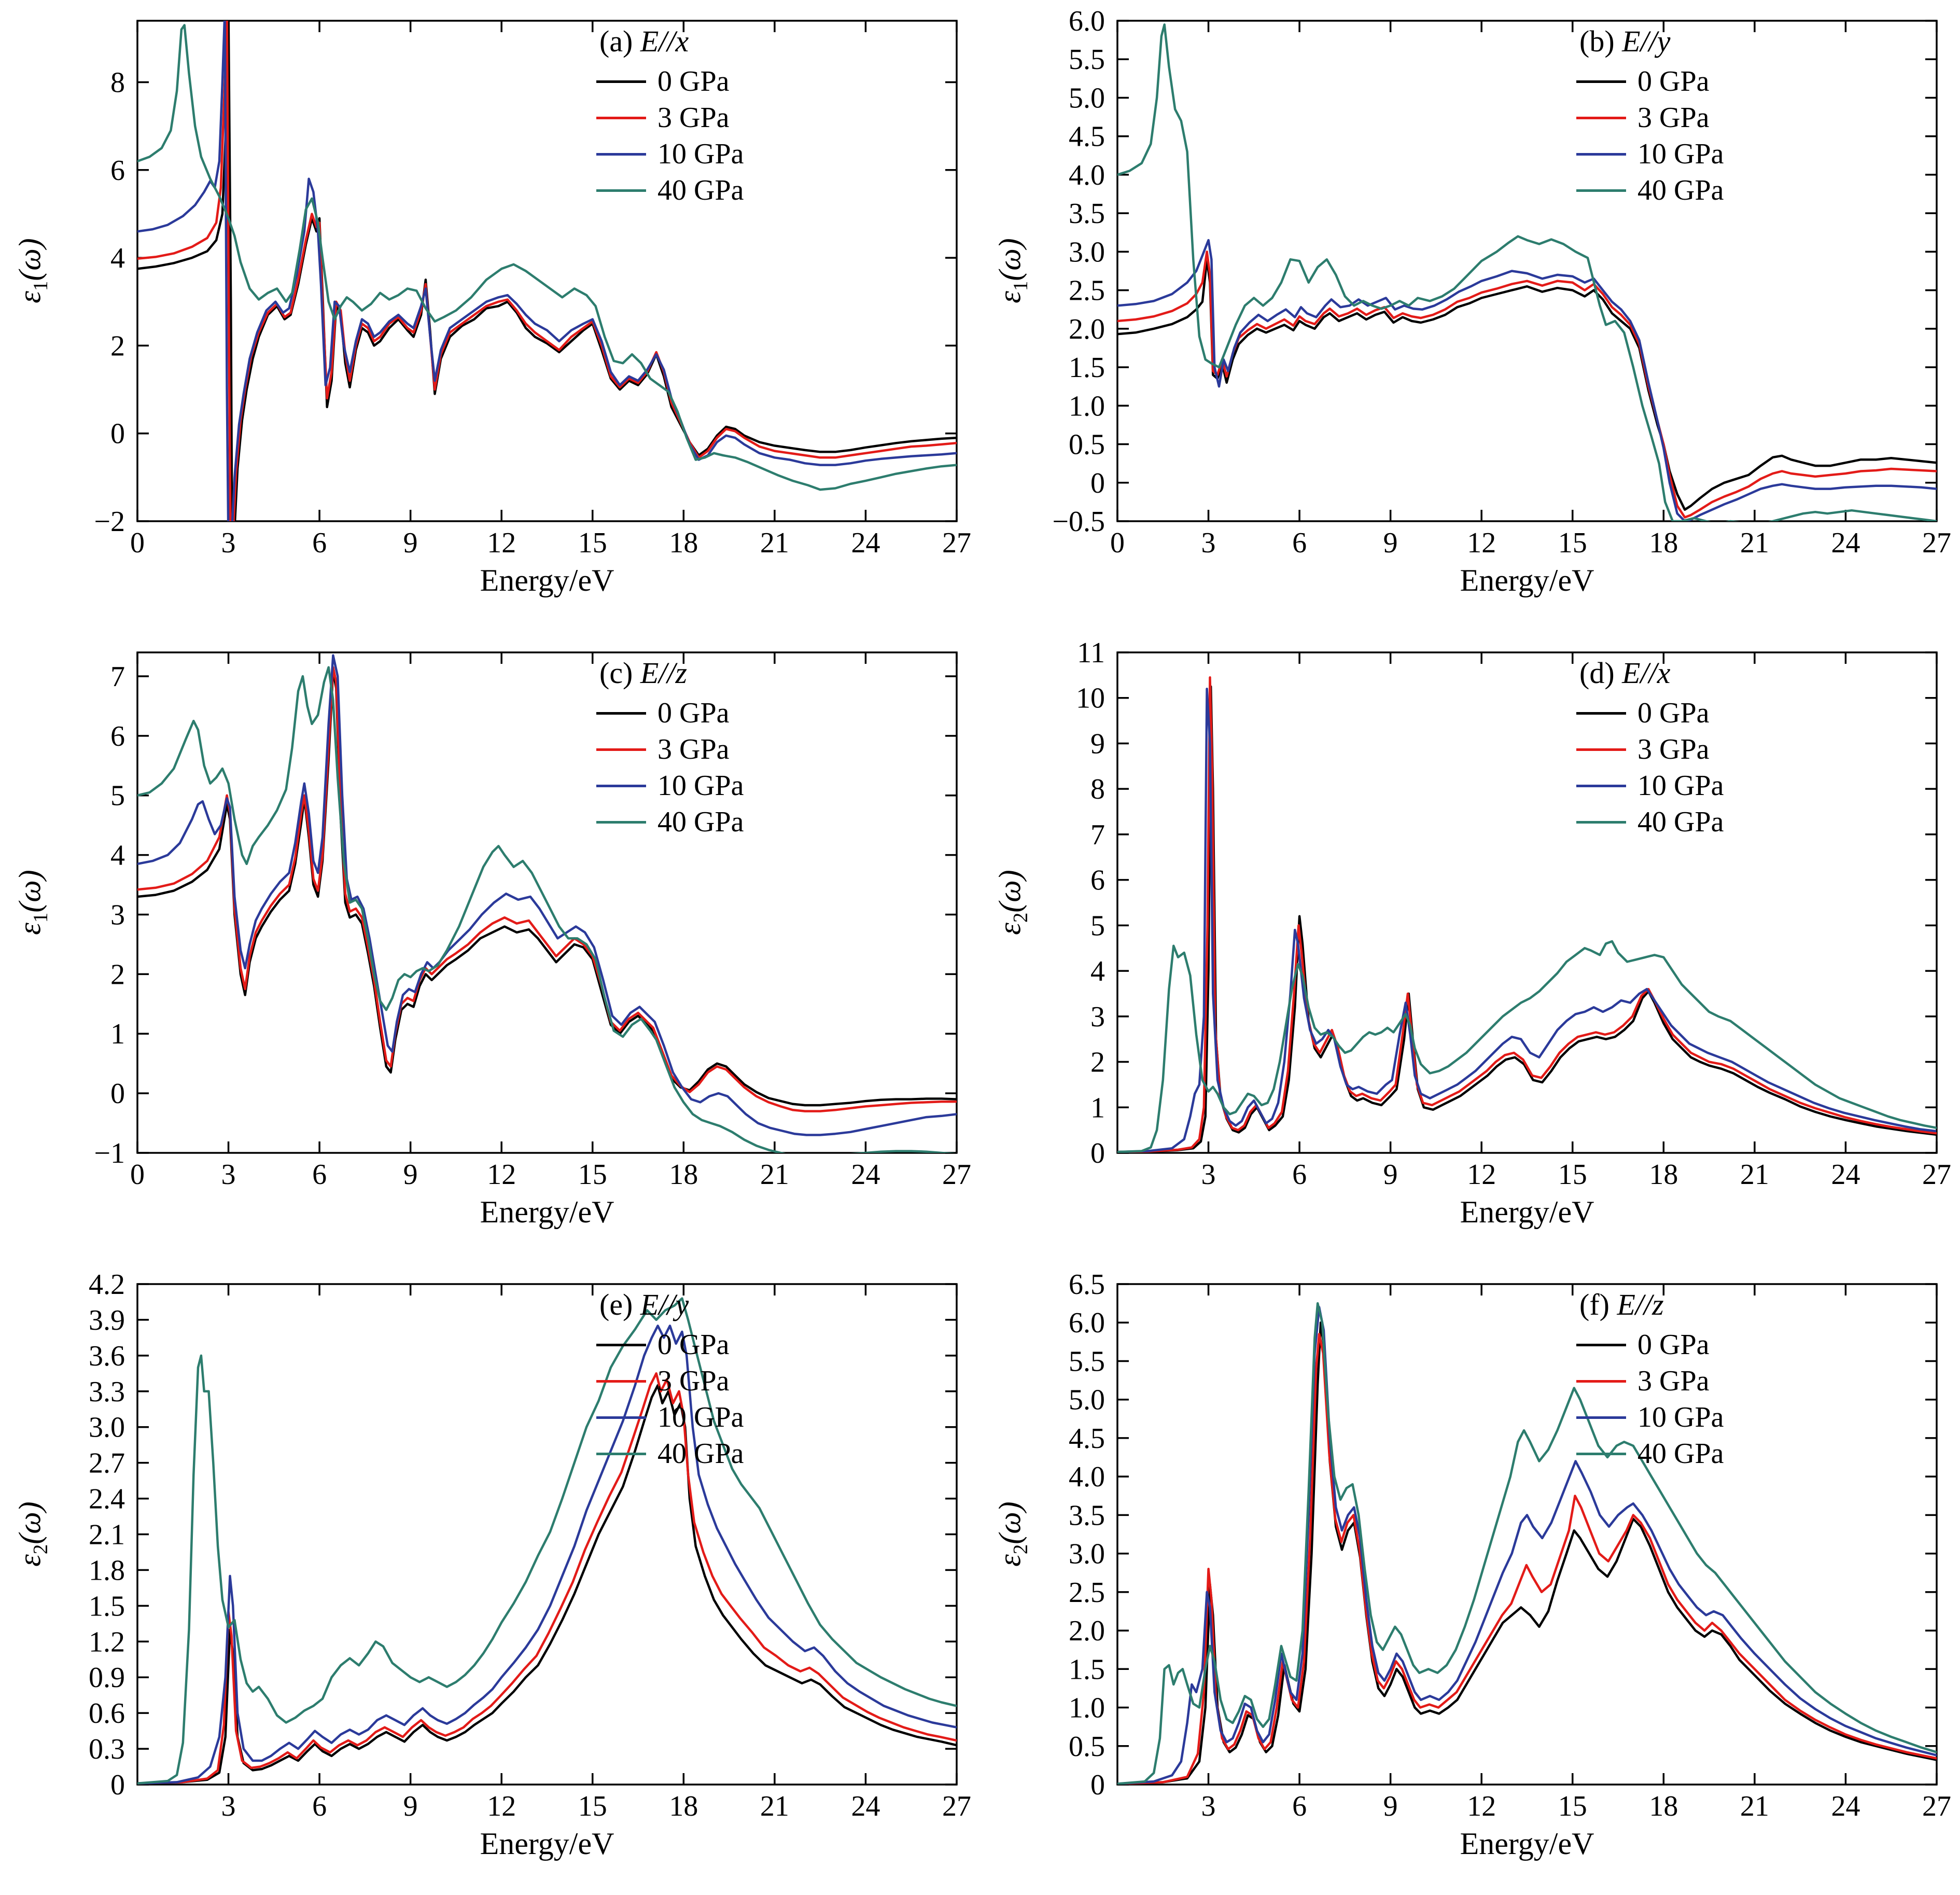 The height and width of the screenshot is (1895, 1960). Describe the element at coordinates (1097, 971) in the screenshot. I see `y-tick-label: 4` at that location.